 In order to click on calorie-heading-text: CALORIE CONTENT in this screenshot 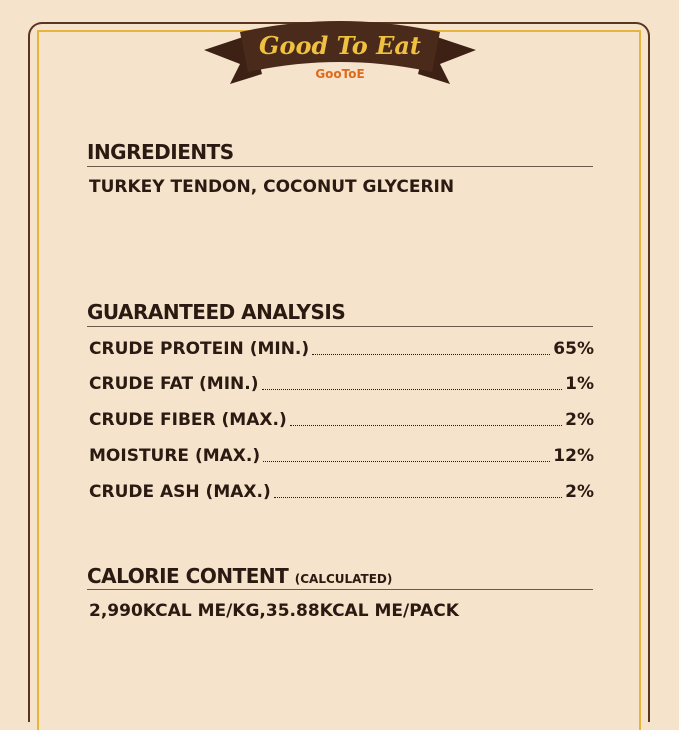, I will do `click(188, 576)`.